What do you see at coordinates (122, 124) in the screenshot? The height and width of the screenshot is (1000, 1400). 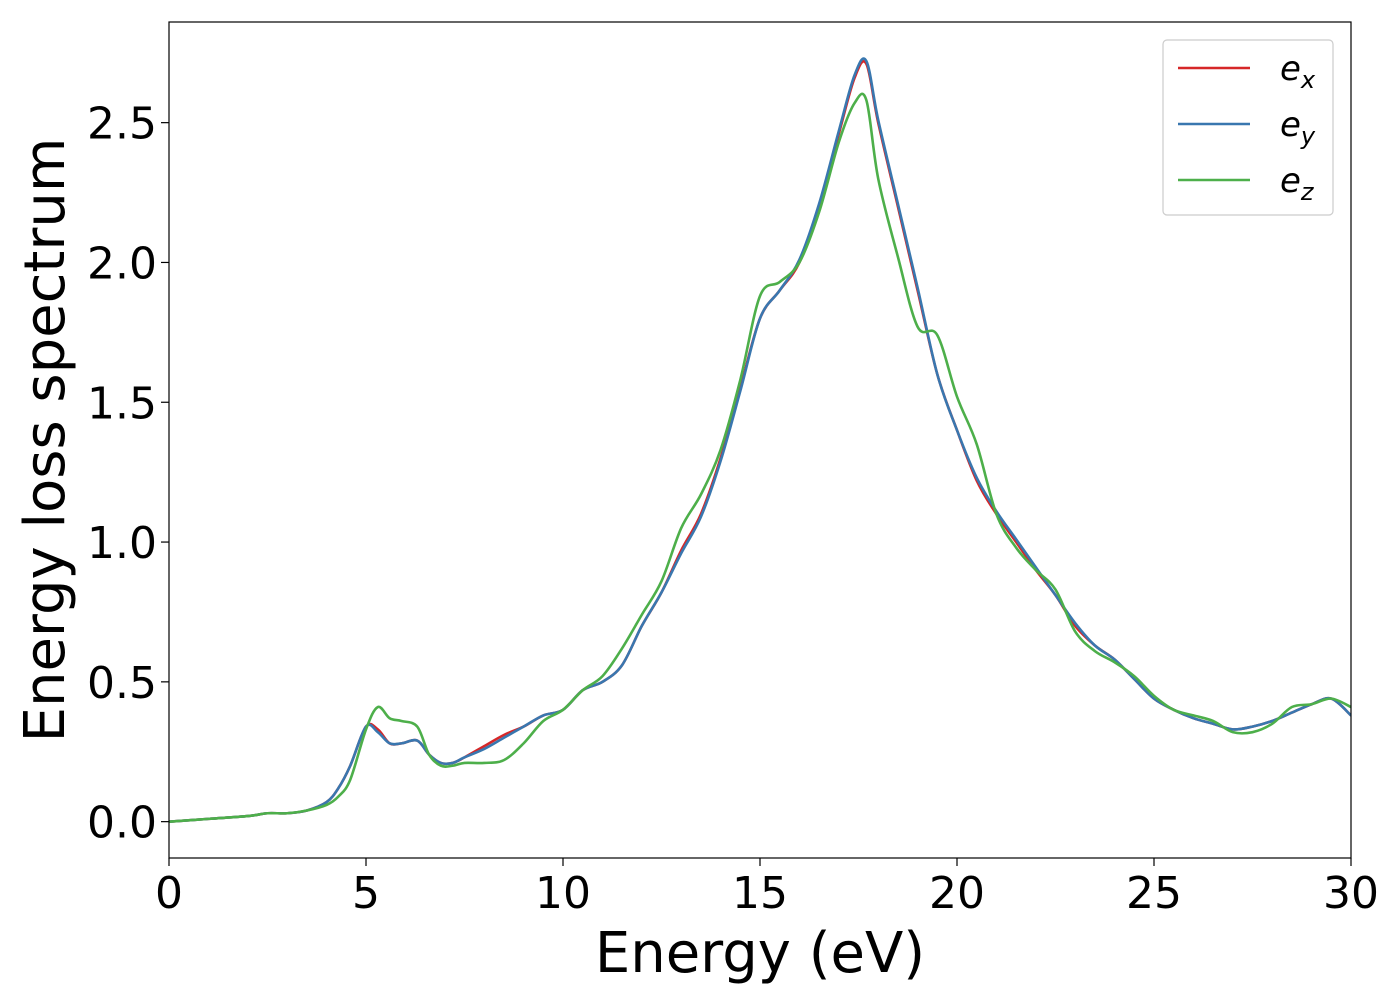 I see `y-tick-label: 2.5` at bounding box center [122, 124].